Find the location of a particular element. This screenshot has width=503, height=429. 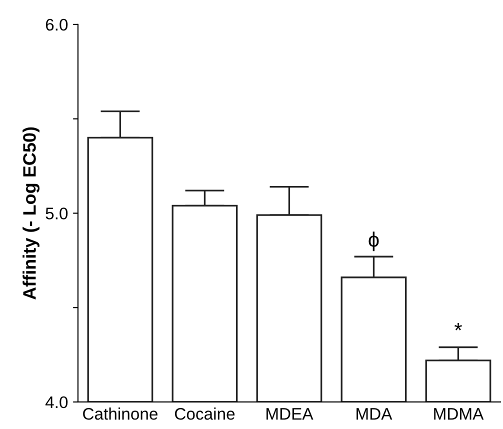

x-tick-label: MDMA is located at coordinates (459, 414).